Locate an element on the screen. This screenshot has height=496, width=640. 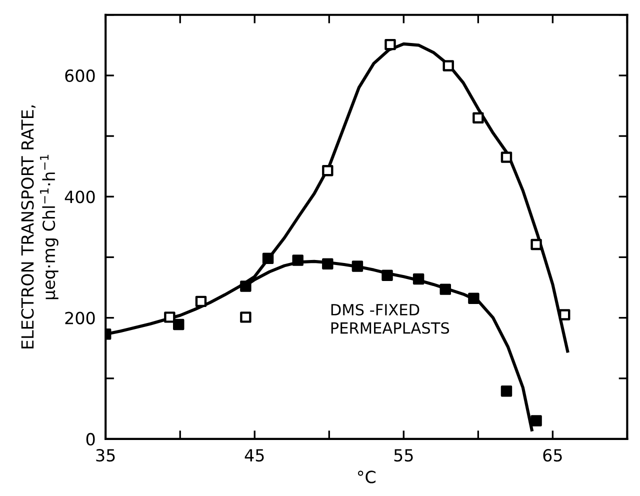
x-tick-label: 35 is located at coordinates (105, 455).